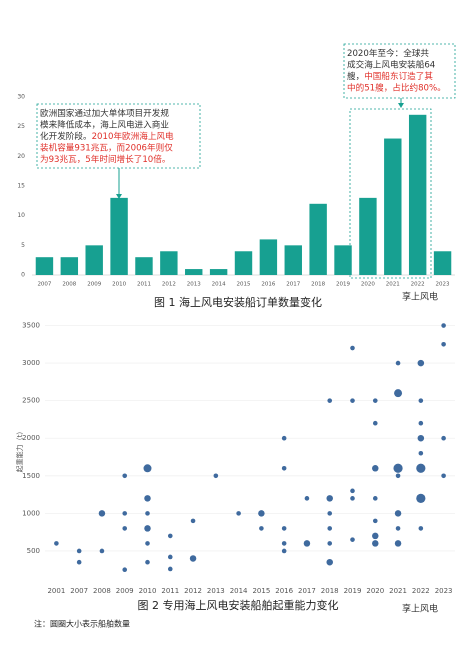 The image size is (476, 655). What do you see at coordinates (105, 159) in the screenshot?
I see `annotation-text: 为93兆瓦，5年时间增长了10倍。` at bounding box center [105, 159].